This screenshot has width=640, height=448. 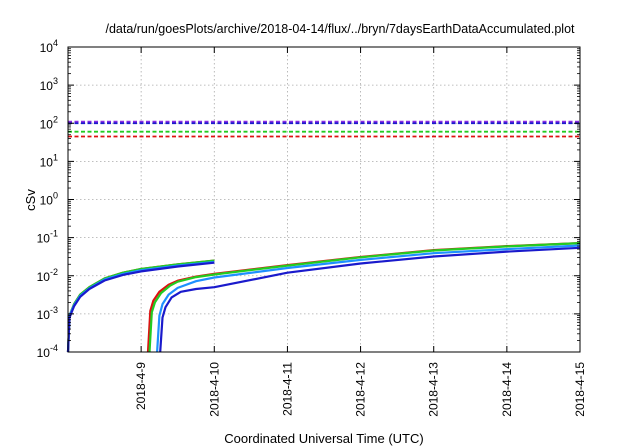 What do you see at coordinates (55, 81) in the screenshot?
I see `y-tick-exponent: 3` at bounding box center [55, 81].